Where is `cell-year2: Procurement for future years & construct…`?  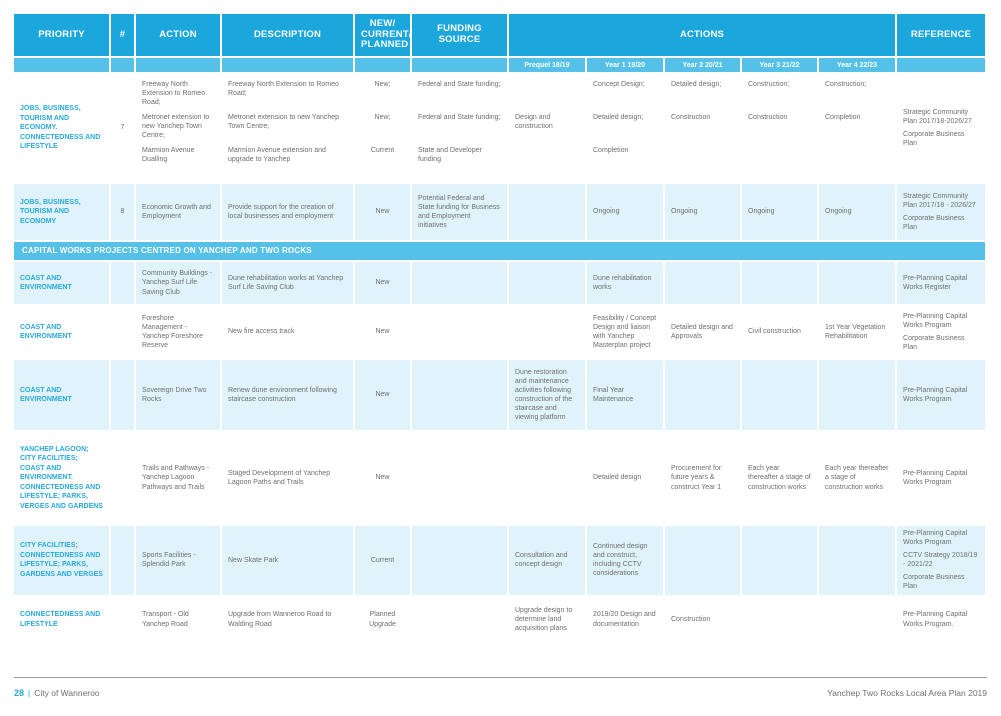
cell-year2: Procurement for future years & construct… is located at coordinates (703, 479).